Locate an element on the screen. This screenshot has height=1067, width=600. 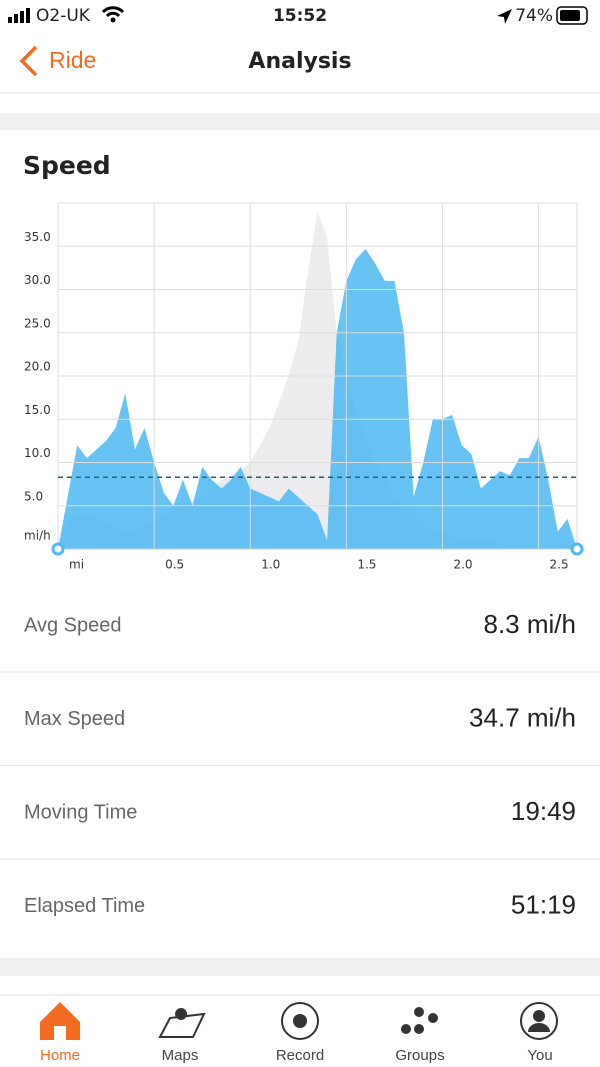
x-tick-label: 1.5 is located at coordinates (366, 565).